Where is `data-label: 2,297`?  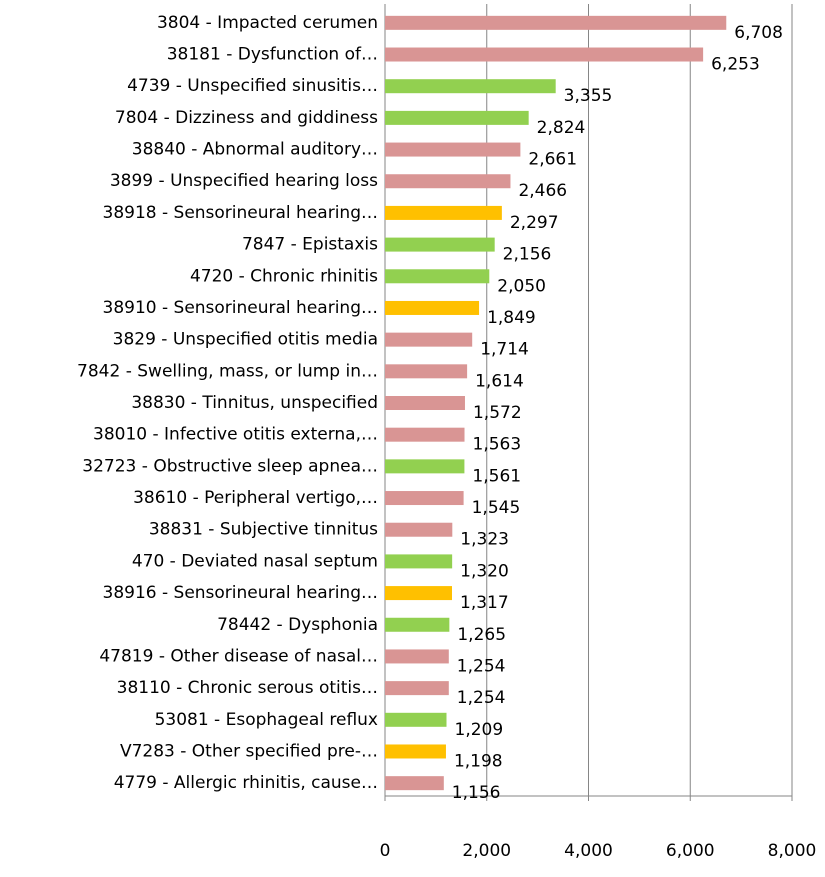 data-label: 2,297 is located at coordinates (534, 223).